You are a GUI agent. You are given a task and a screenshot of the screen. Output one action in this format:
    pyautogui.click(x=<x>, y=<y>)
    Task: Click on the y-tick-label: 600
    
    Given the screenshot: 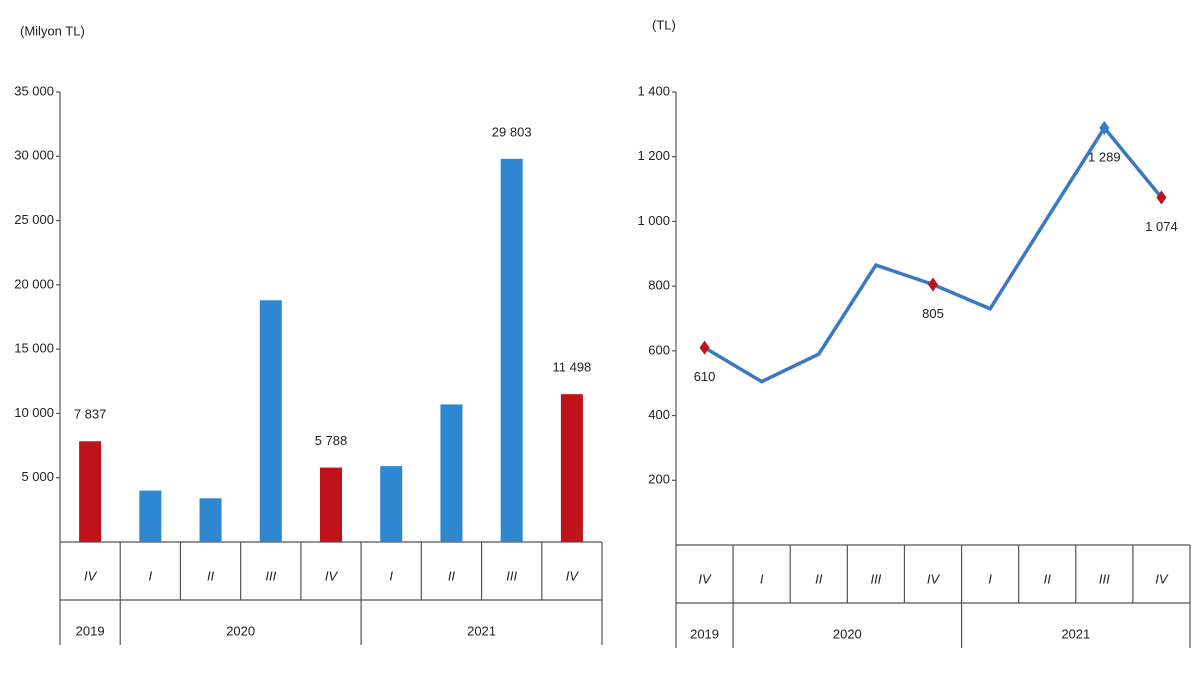 What is the action you would take?
    pyautogui.click(x=659, y=349)
    